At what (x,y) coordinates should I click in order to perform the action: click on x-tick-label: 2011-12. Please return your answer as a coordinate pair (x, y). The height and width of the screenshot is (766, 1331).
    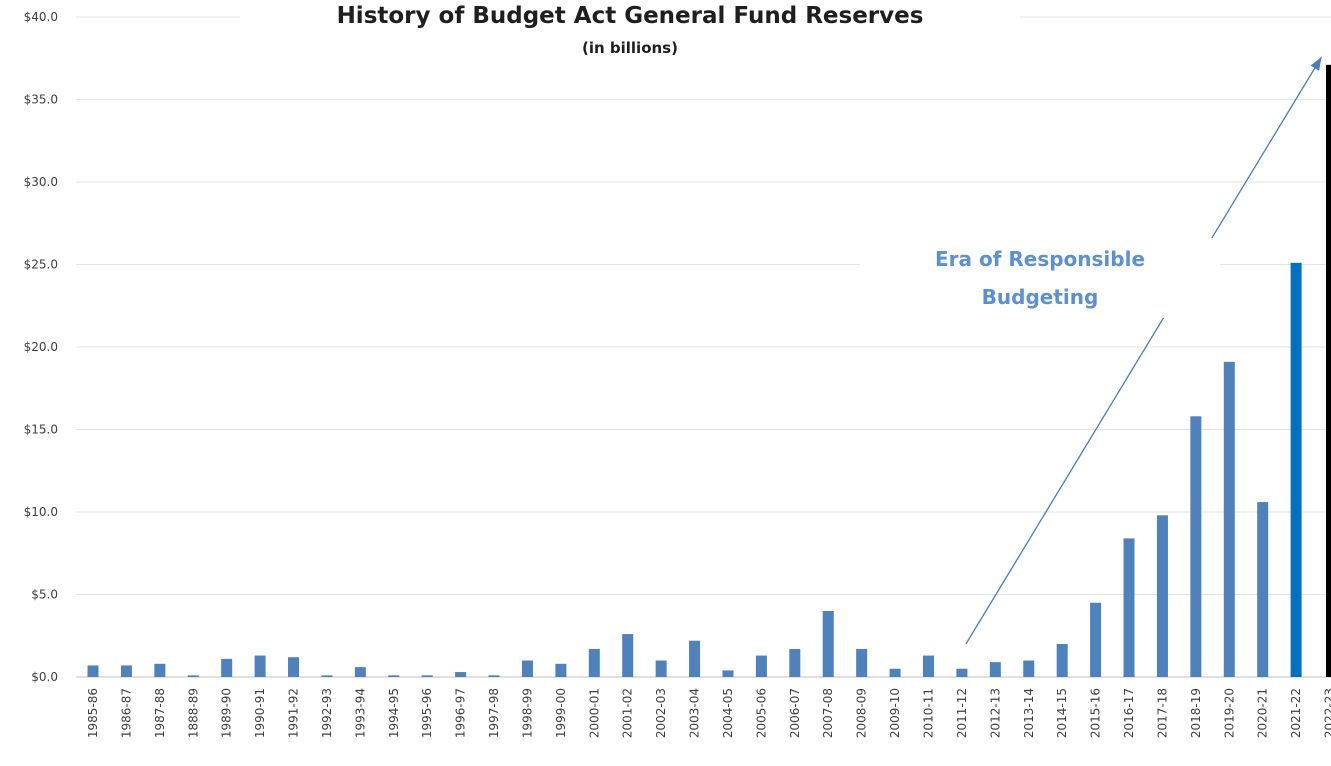
    Looking at the image, I should click on (962, 713).